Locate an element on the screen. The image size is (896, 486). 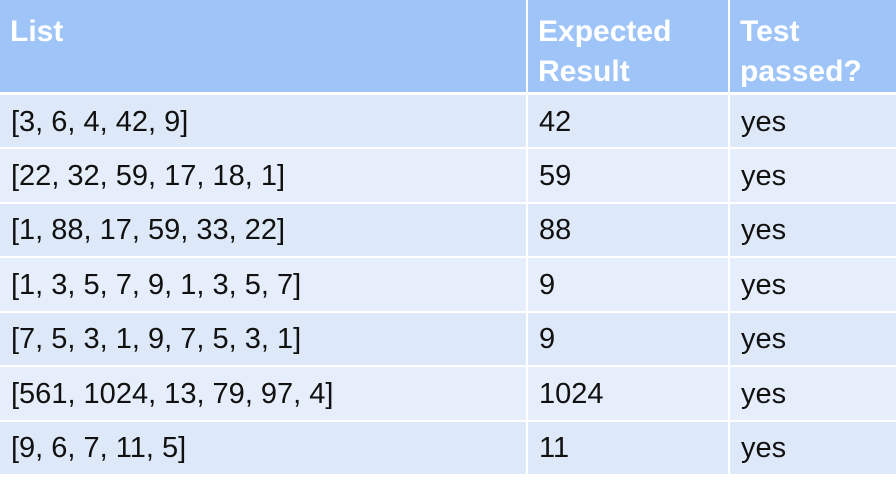
header-list: List is located at coordinates (264, 47).